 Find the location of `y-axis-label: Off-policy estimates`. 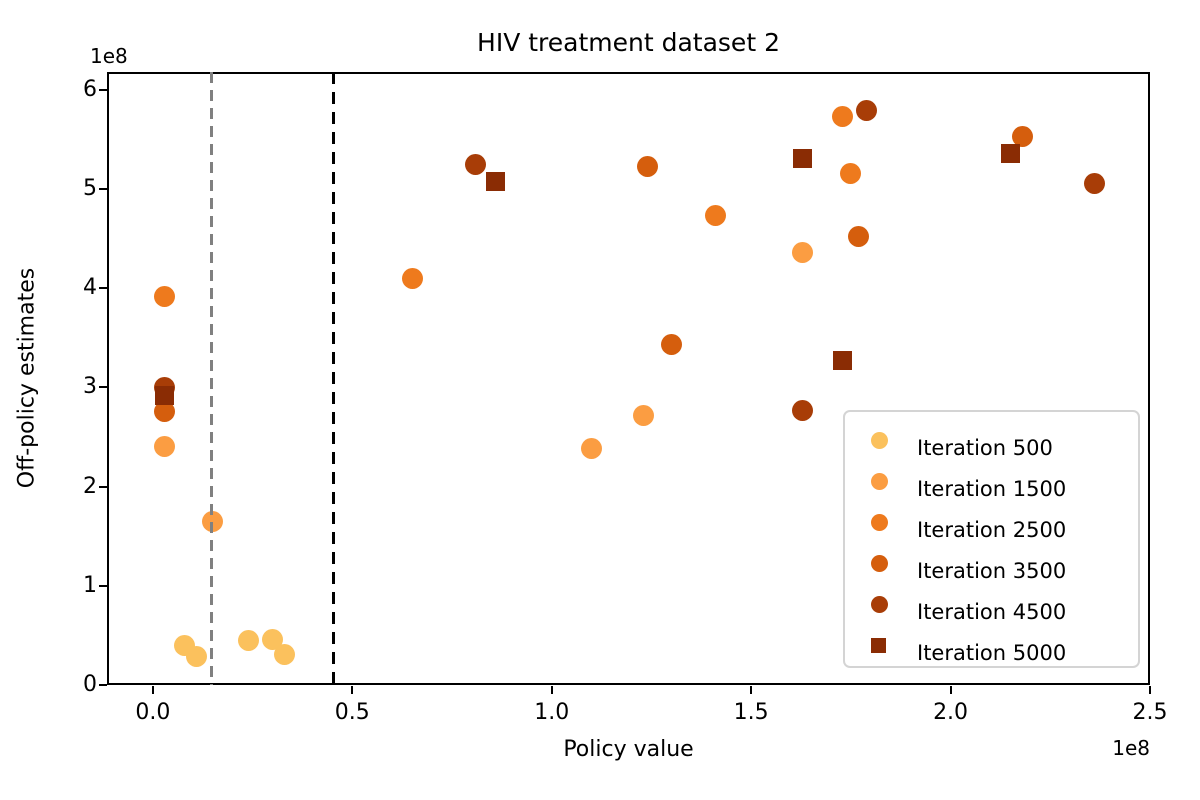

y-axis-label: Off-policy estimates is located at coordinates (27, 378).